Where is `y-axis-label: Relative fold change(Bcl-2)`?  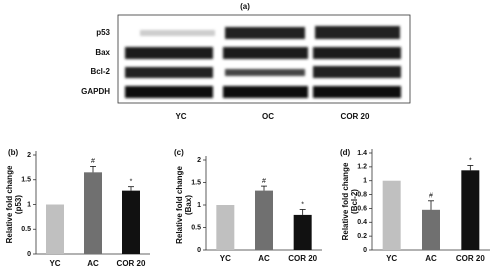 y-axis-label: Relative fold change(Bcl-2) is located at coordinates (350, 201).